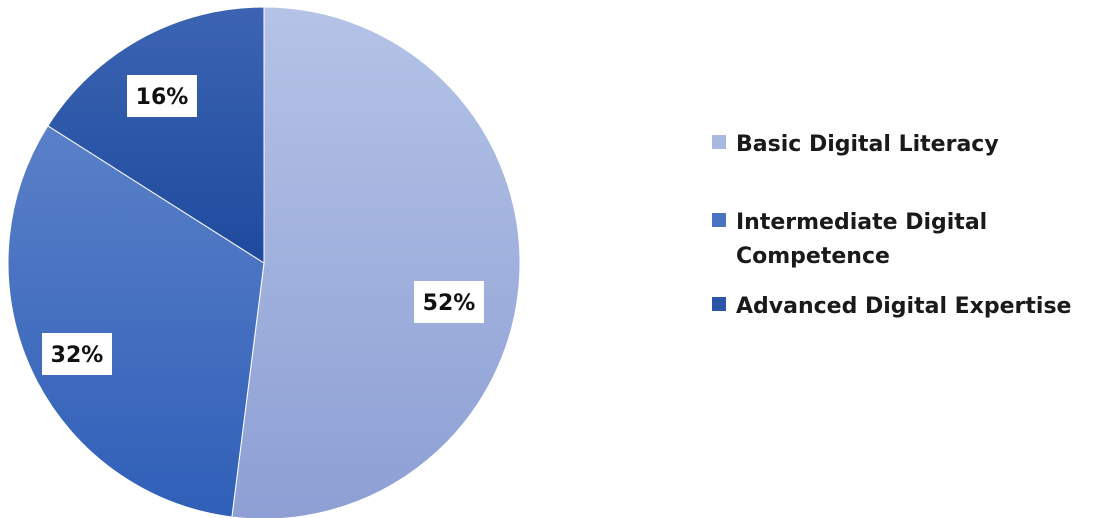 The width and height of the screenshot is (1097, 518). I want to click on data-label: 16%, so click(162, 97).